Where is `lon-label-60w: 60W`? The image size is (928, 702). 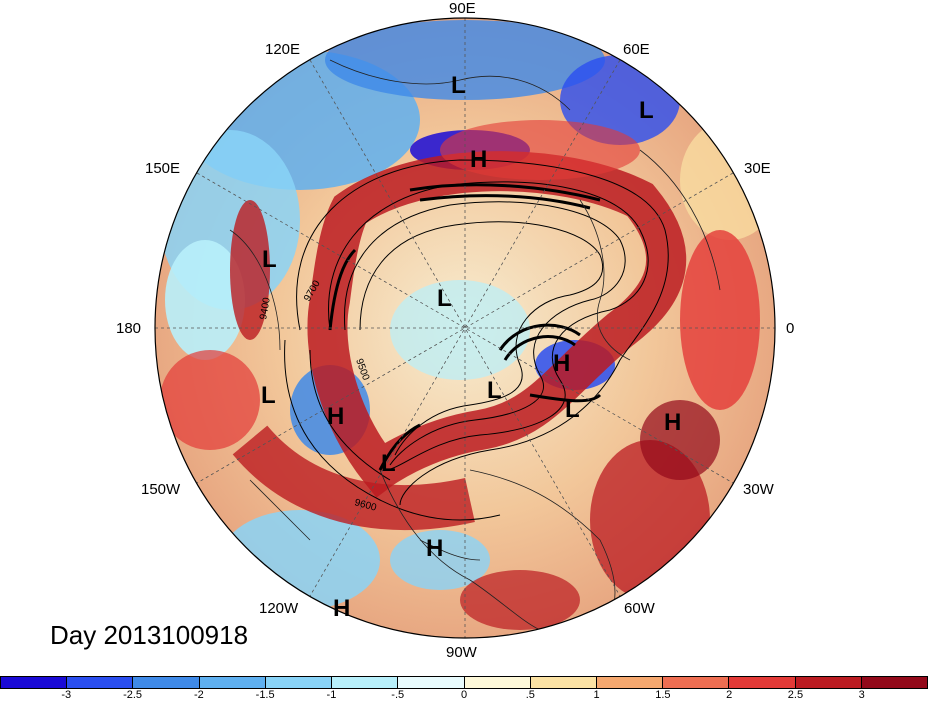
lon-label-60w: 60W is located at coordinates (639, 608).